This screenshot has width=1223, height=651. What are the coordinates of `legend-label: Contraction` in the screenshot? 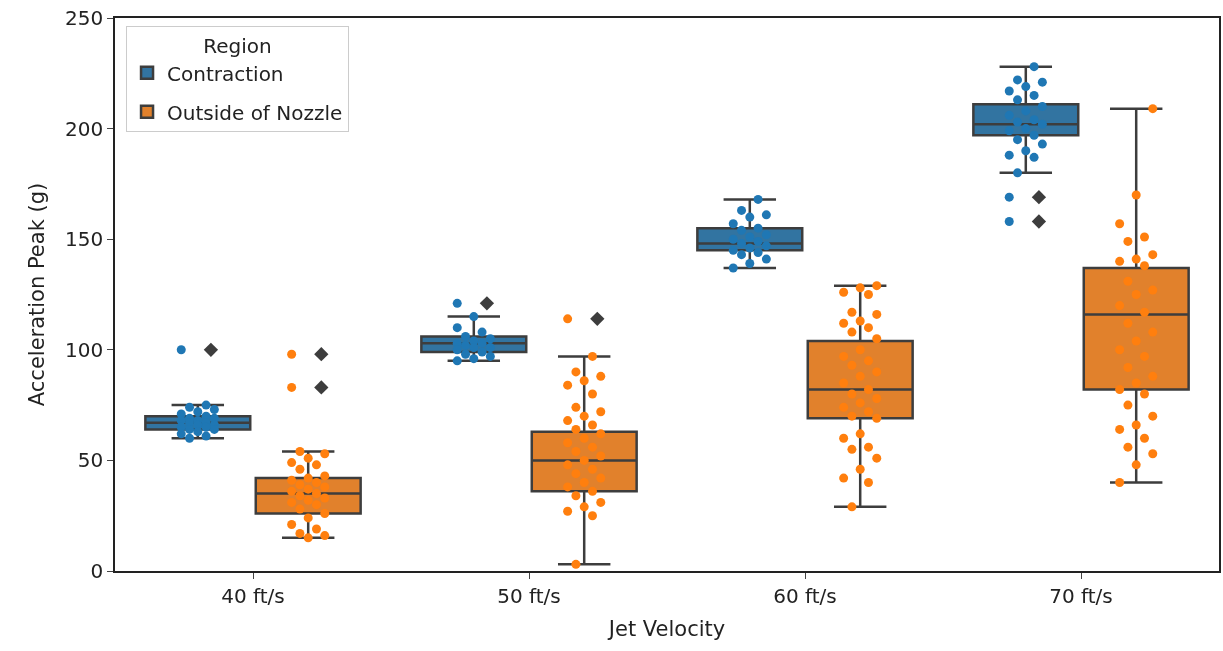 It's located at (225, 73).